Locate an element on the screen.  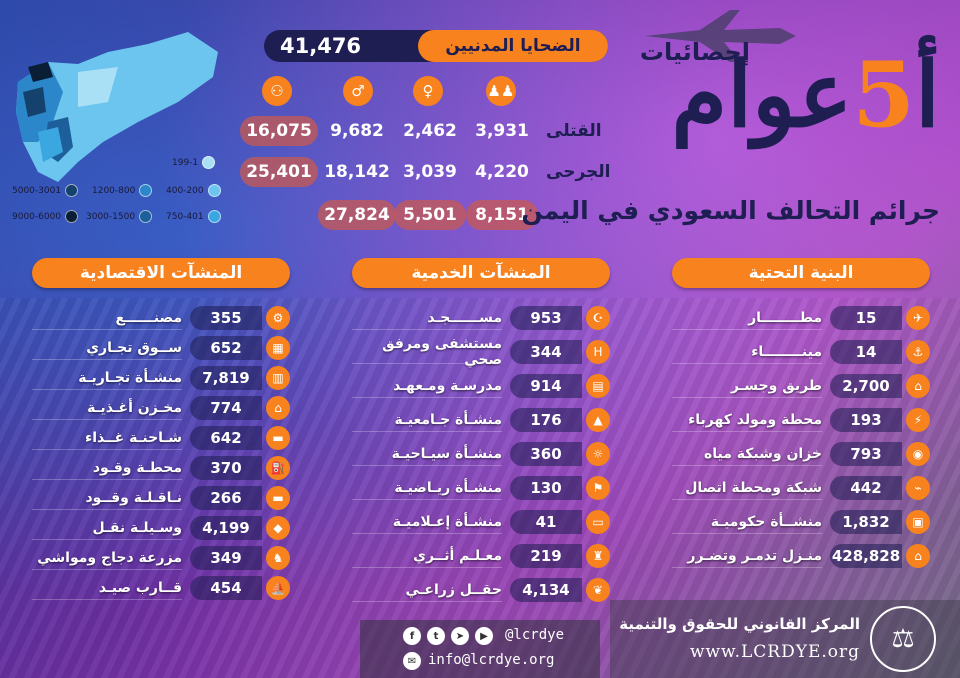
stat-item: مخـزن أغـذيـة 774 ⌂ is located at coordinates (161, 408).